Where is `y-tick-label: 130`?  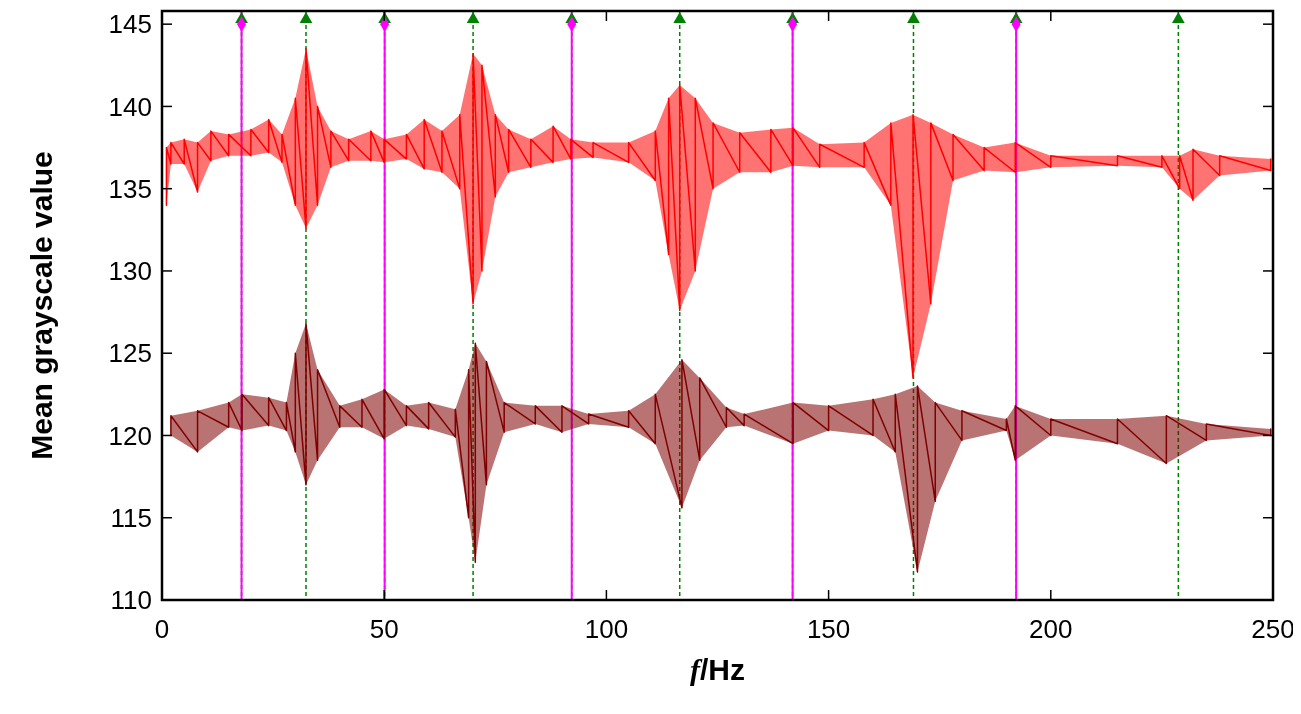 y-tick-label: 130 is located at coordinates (130, 271).